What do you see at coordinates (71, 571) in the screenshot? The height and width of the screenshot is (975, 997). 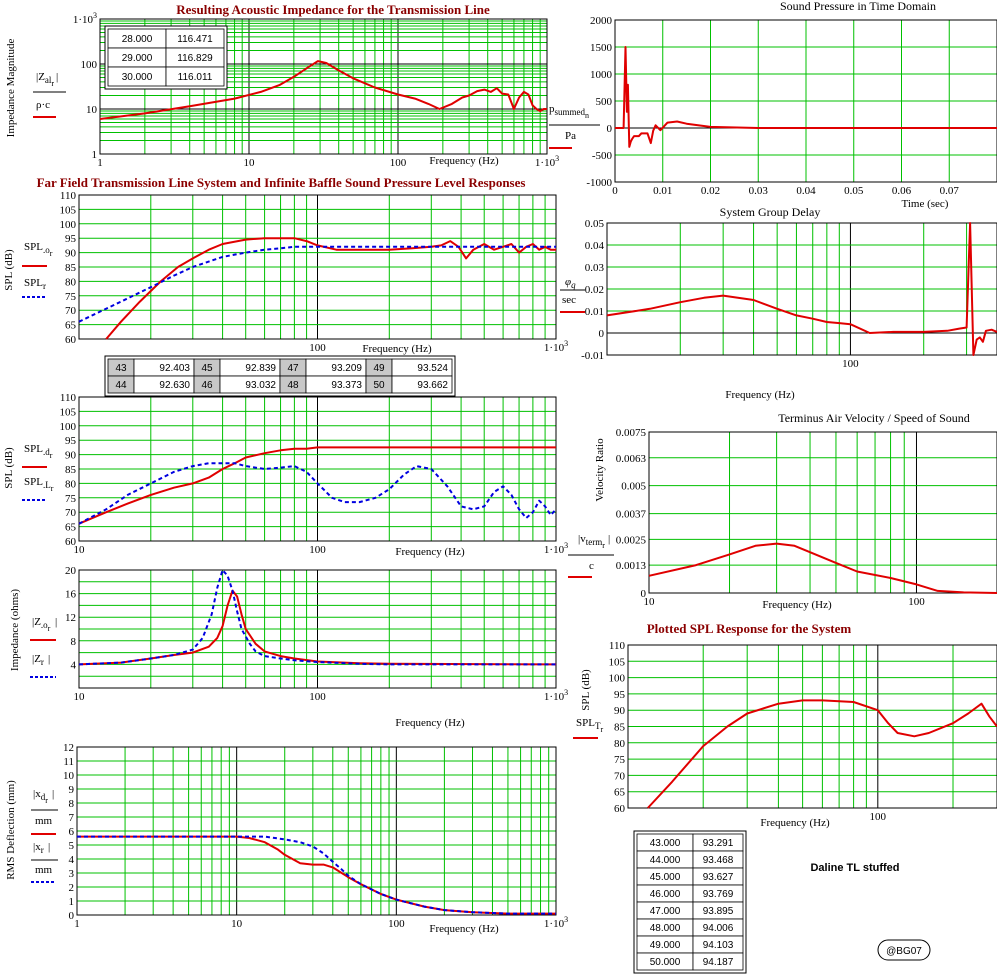 I see `y-tick-label: 20` at bounding box center [71, 571].